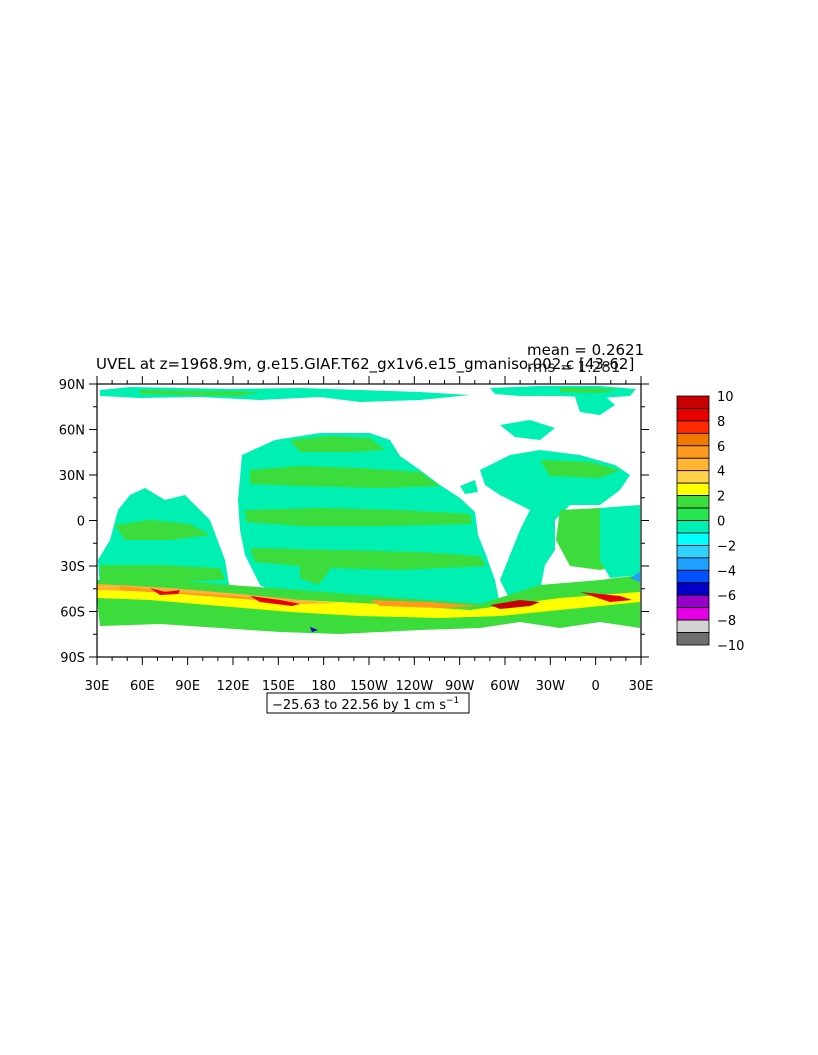 The width and height of the screenshot is (818, 1055). I want to click on rms-label: rms = 1.281, so click(573, 367).